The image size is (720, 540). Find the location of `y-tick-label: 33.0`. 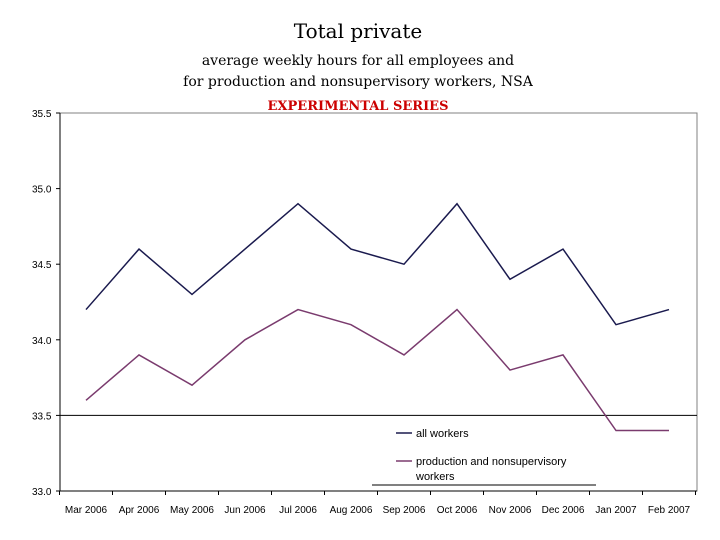

y-tick-label: 33.0 is located at coordinates (42, 492).